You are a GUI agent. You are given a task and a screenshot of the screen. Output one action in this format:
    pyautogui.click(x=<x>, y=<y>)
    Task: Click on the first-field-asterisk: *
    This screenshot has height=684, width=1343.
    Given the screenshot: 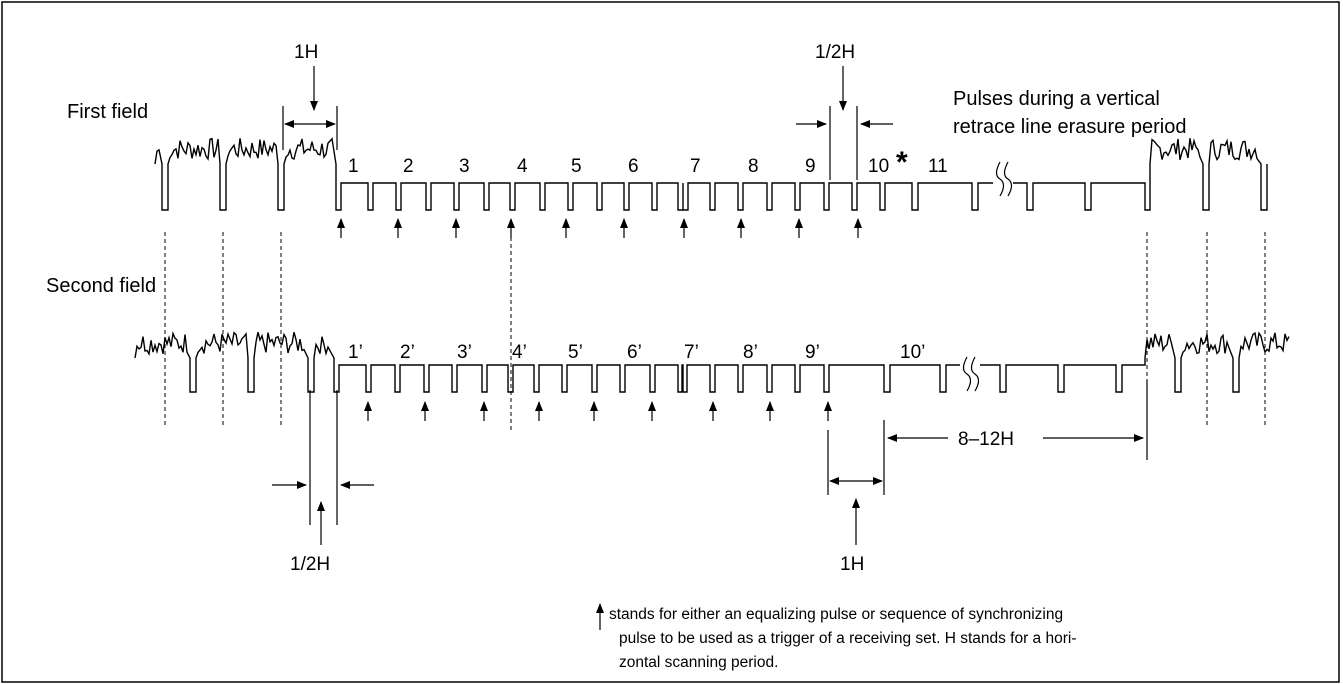 What is the action you would take?
    pyautogui.click(x=902, y=162)
    